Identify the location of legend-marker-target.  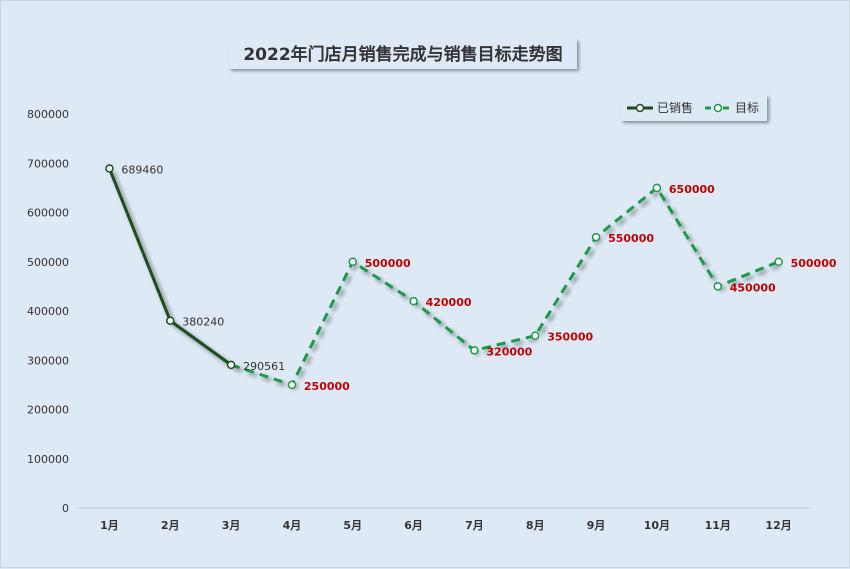
(718, 108).